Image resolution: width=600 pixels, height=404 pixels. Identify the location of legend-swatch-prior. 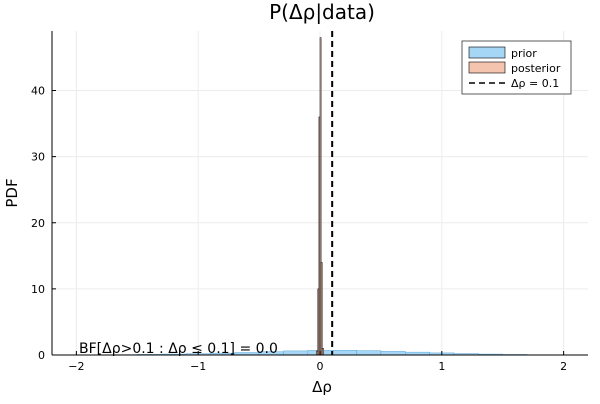
(487, 52).